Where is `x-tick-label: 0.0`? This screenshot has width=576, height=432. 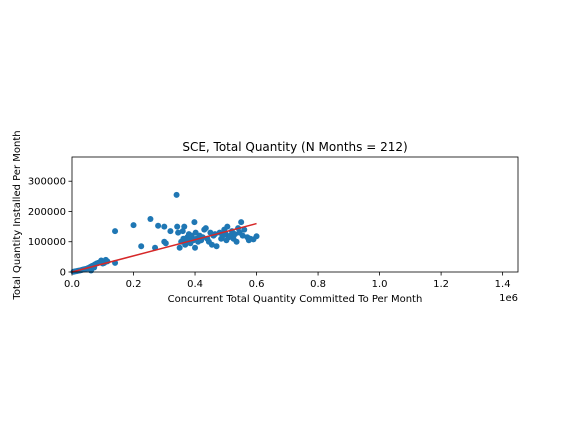
x-tick-label: 0.0 is located at coordinates (72, 284).